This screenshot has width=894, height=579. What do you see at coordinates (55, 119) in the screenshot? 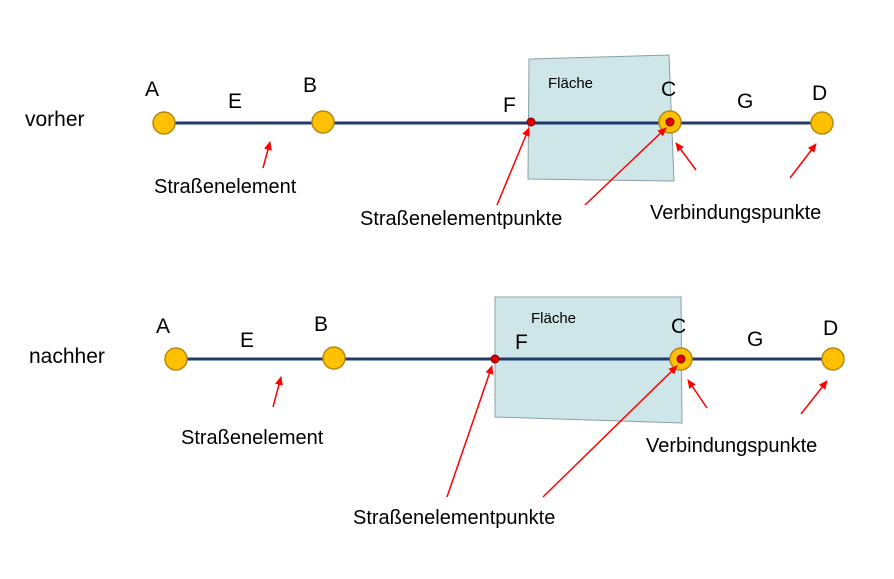
I see `row-label: vorher` at bounding box center [55, 119].